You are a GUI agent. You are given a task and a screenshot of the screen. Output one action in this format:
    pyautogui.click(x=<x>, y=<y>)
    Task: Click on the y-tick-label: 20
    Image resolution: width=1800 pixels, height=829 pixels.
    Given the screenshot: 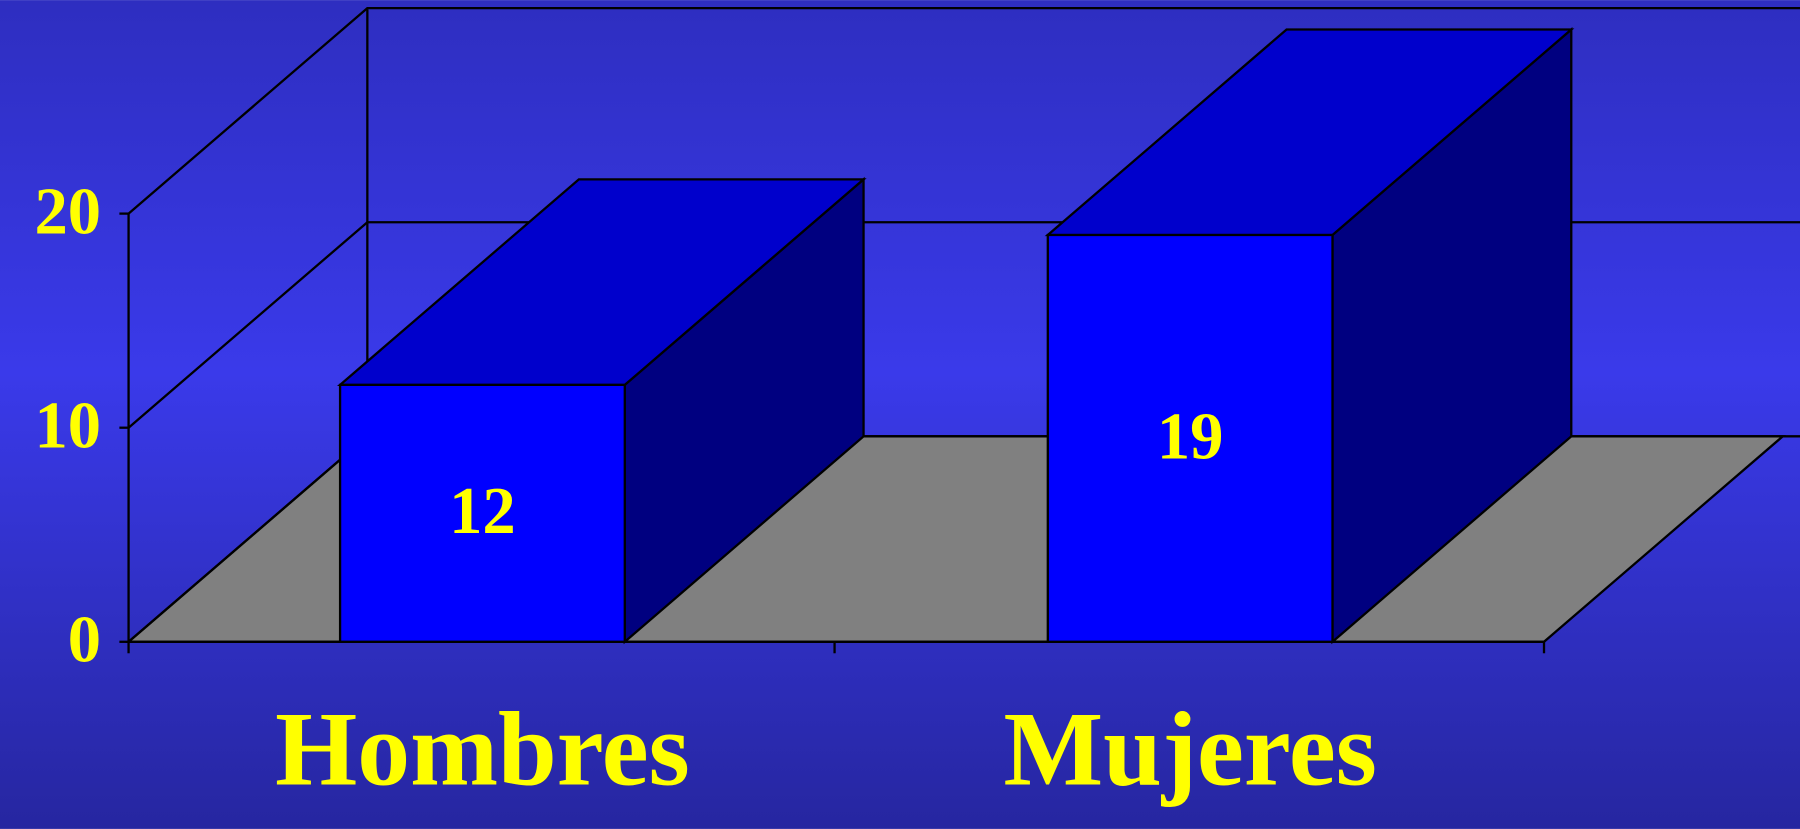 What is the action you would take?
    pyautogui.click(x=67, y=211)
    